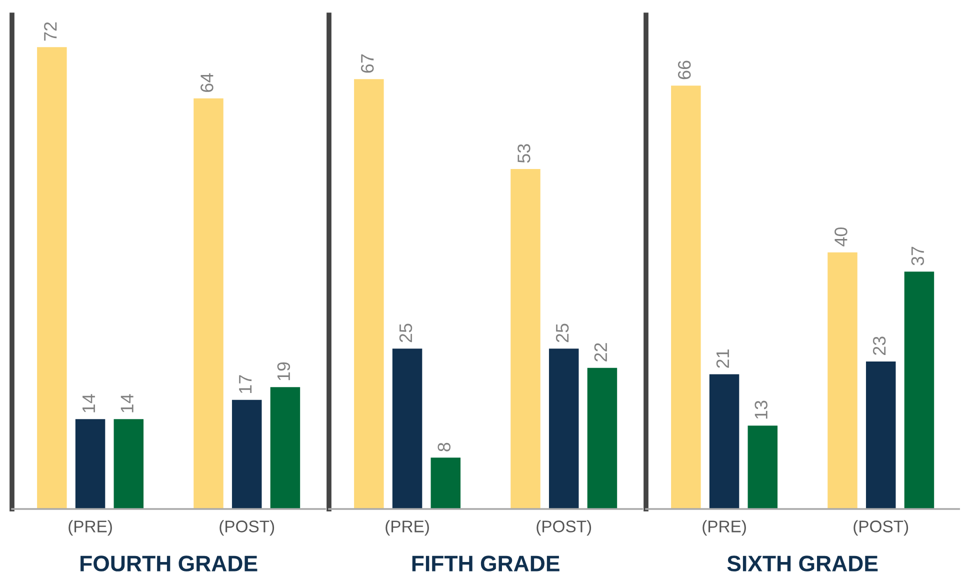 Image resolution: width=965 pixels, height=584 pixels. Describe the element at coordinates (722, 359) in the screenshot. I see `data-label: 21` at that location.